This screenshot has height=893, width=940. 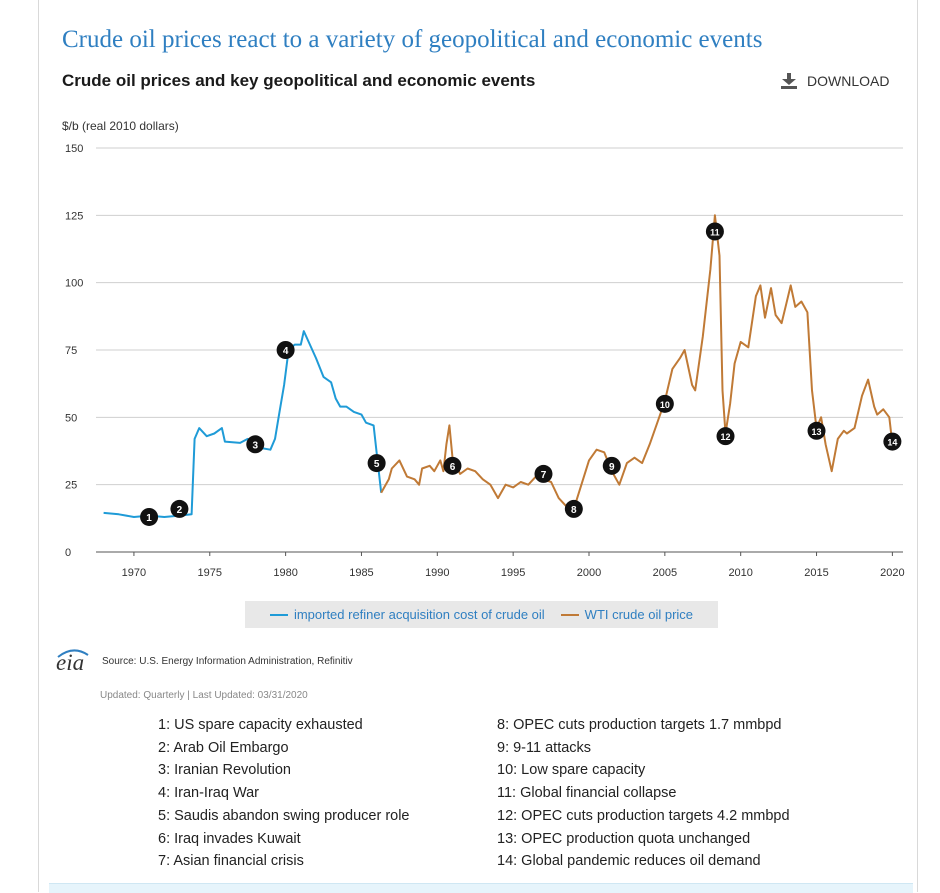 What do you see at coordinates (569, 614) in the screenshot?
I see `legend-swatch-wti` at bounding box center [569, 614].